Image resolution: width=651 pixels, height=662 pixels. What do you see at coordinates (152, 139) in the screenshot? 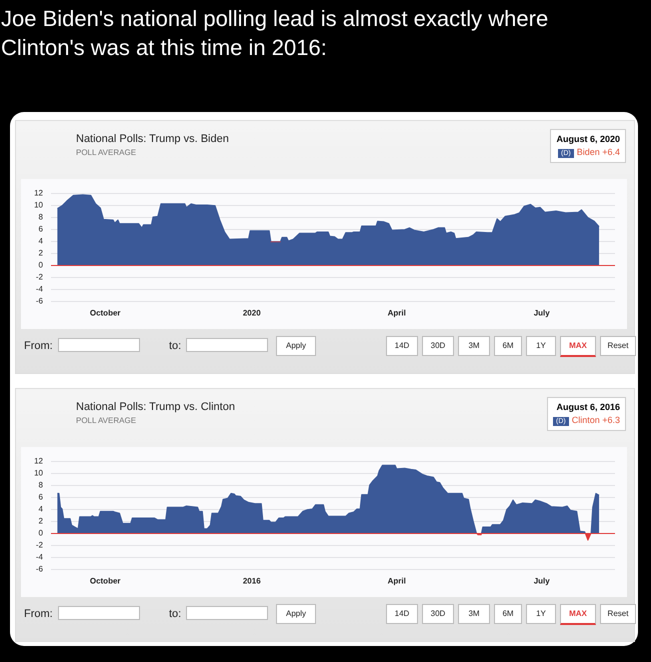
I see `chart-title: National Polls: Trump vs. Biden` at bounding box center [152, 139].